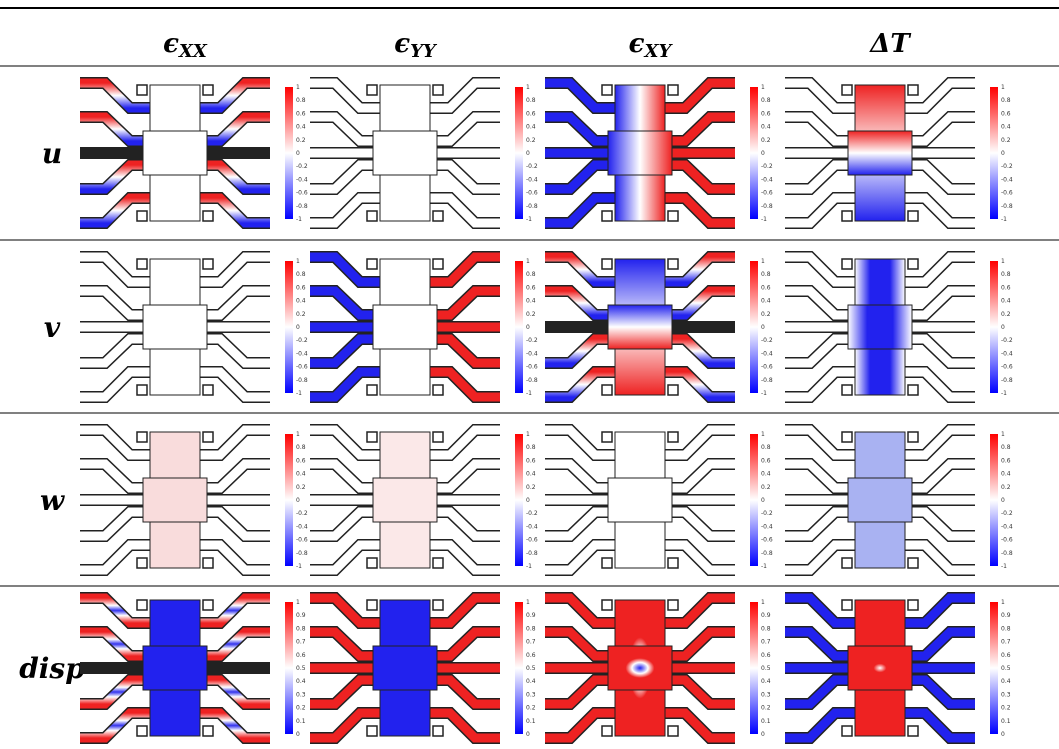 Image resolution: width=1059 pixels, height=749 pixels. What do you see at coordinates (637, 44) in the screenshot?
I see `header-symbol: ϵ` at bounding box center [637, 44].